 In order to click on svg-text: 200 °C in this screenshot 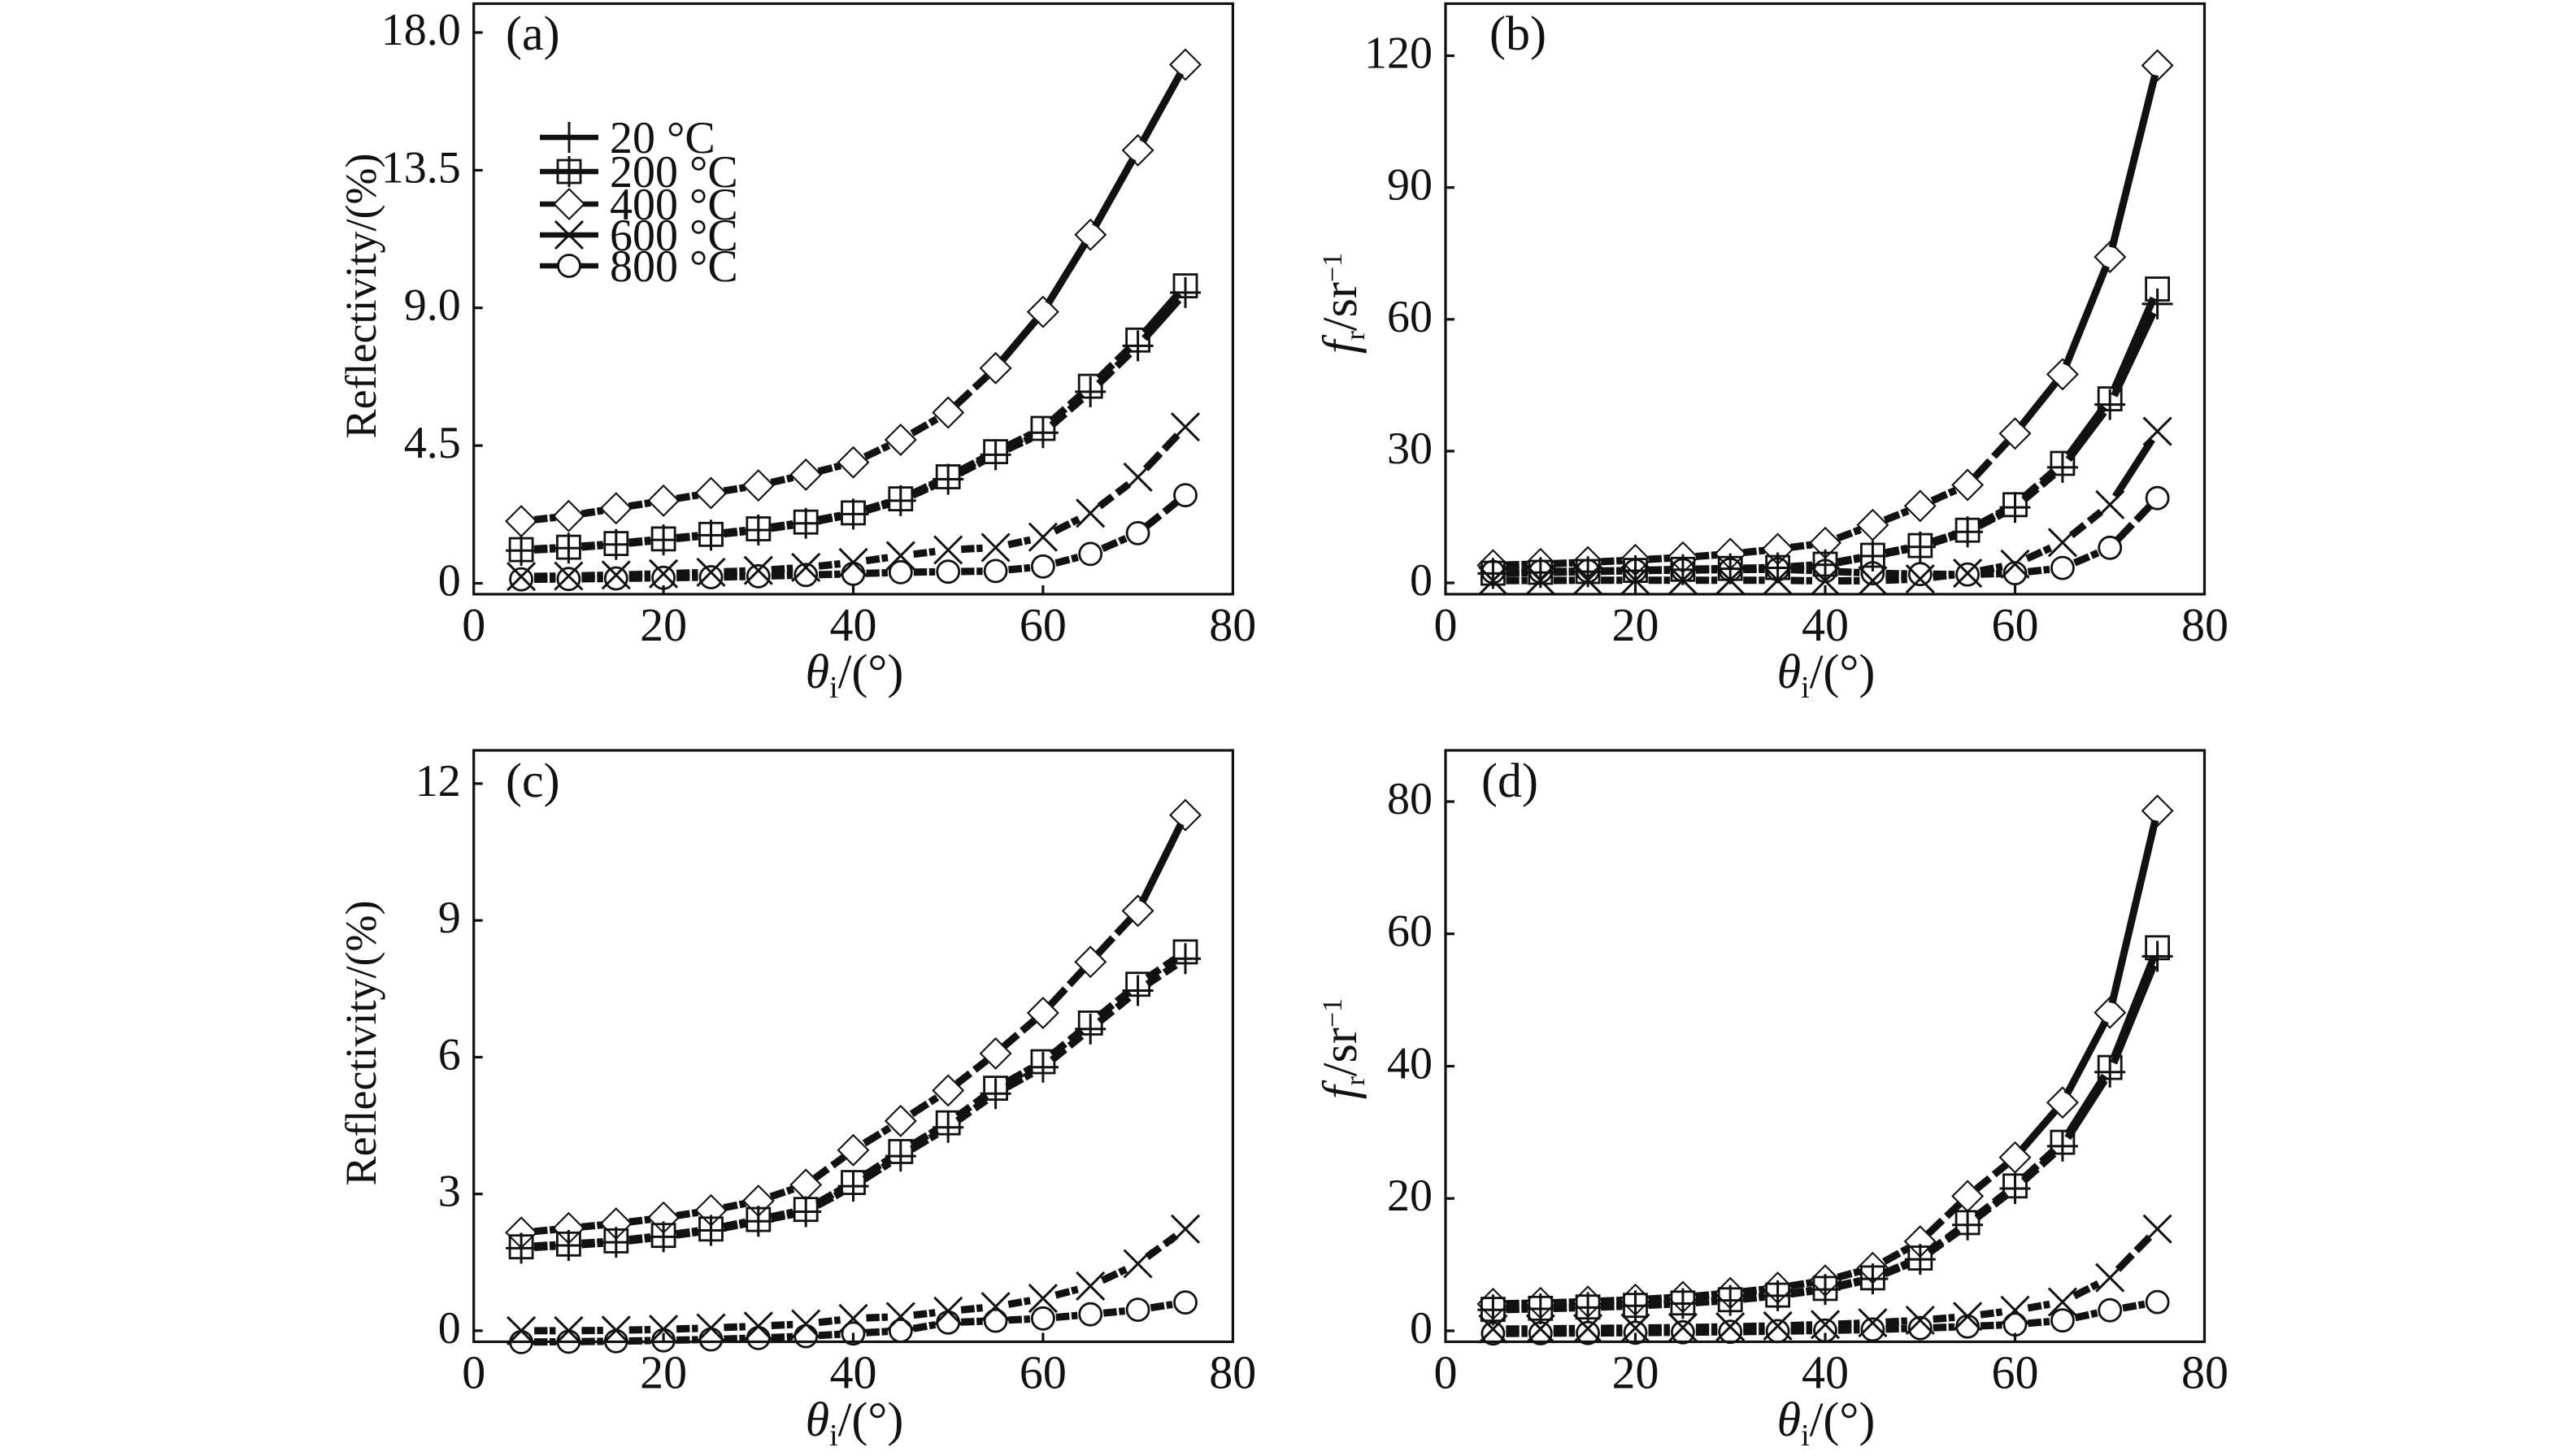, I will do `click(674, 172)`.